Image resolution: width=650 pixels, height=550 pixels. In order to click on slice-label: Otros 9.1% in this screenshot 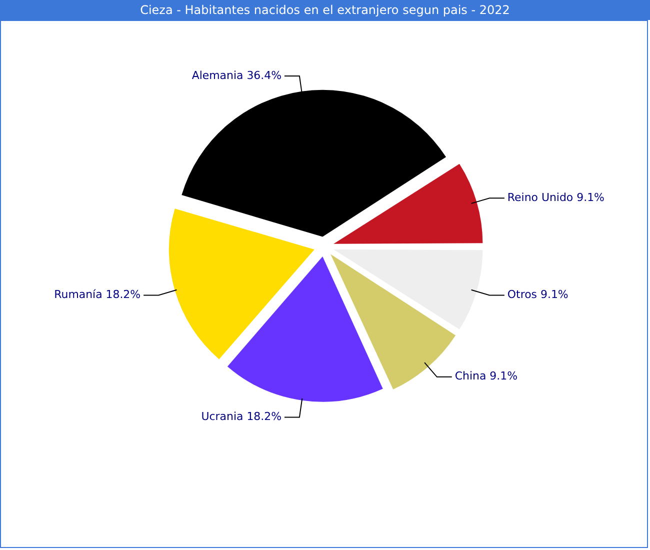, I will do `click(537, 295)`.